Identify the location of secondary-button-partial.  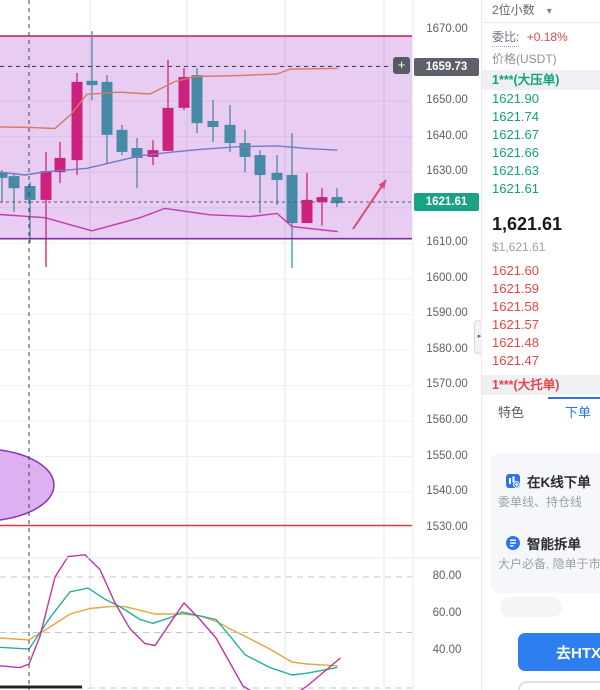
(559, 685).